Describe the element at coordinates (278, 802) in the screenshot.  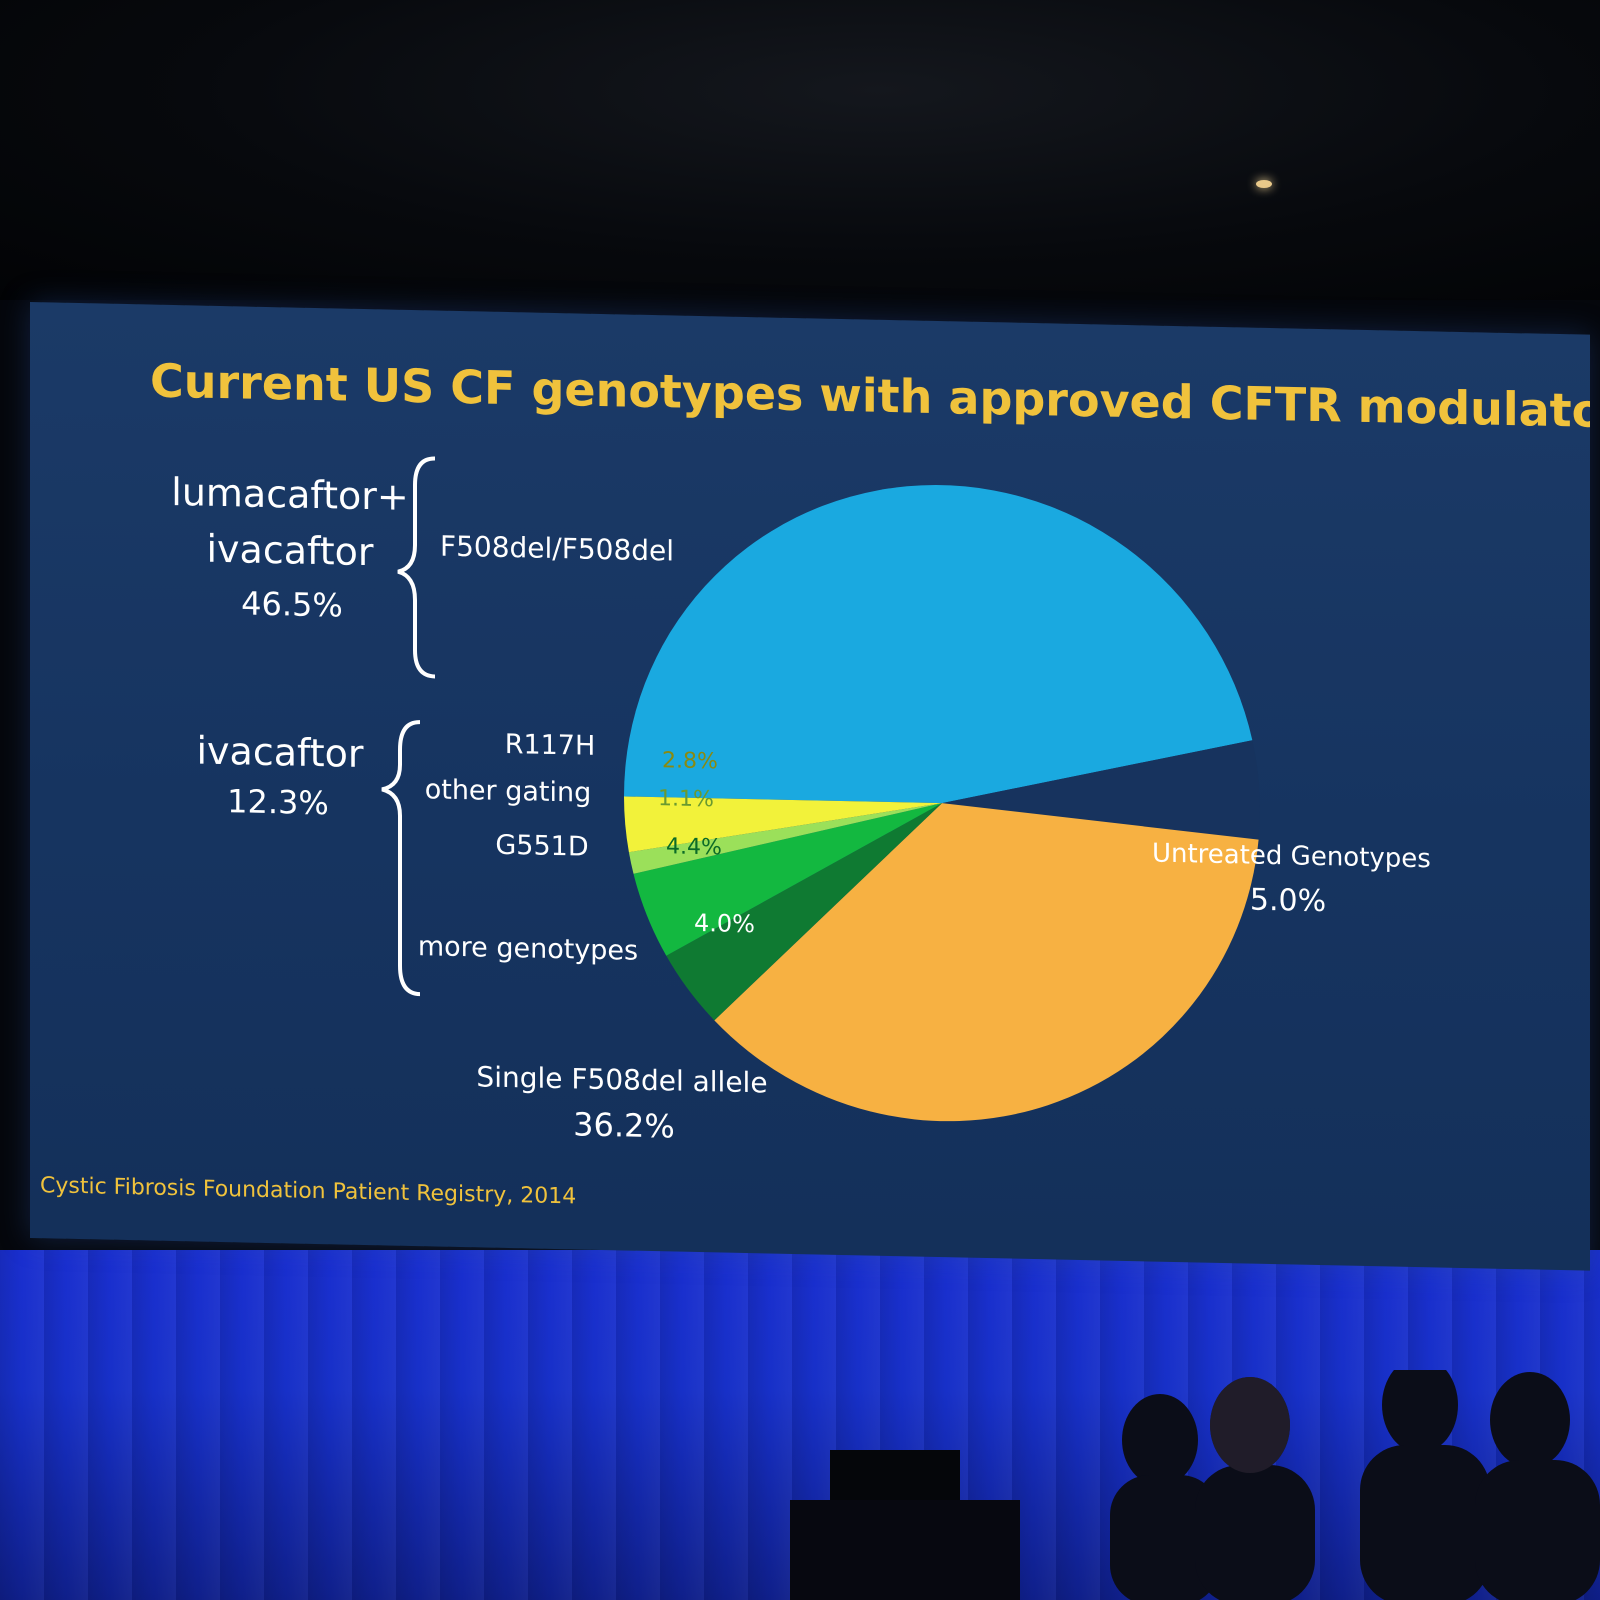
I see `group-ivacaftor-percent: 12.3%` at that location.